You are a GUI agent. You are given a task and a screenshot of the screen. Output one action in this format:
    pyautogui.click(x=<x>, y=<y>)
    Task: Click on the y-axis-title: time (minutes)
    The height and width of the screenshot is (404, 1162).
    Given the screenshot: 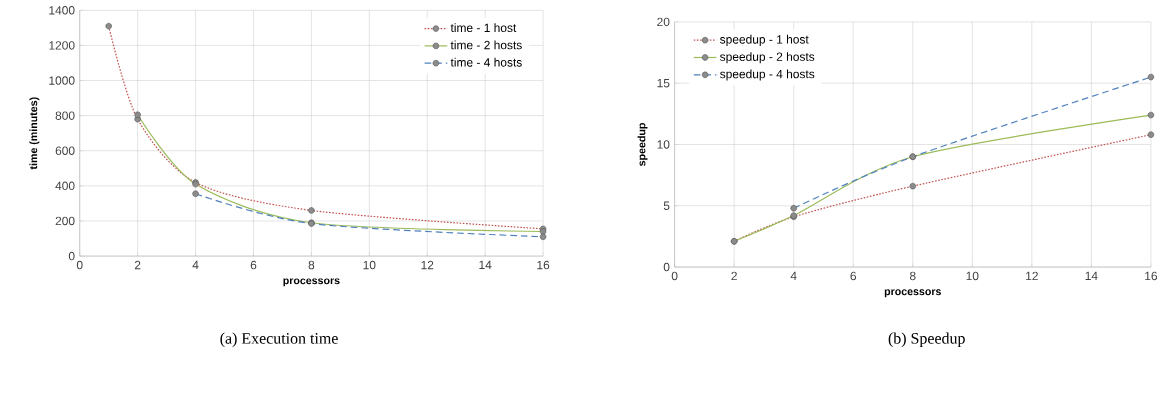 What is the action you would take?
    pyautogui.click(x=34, y=133)
    